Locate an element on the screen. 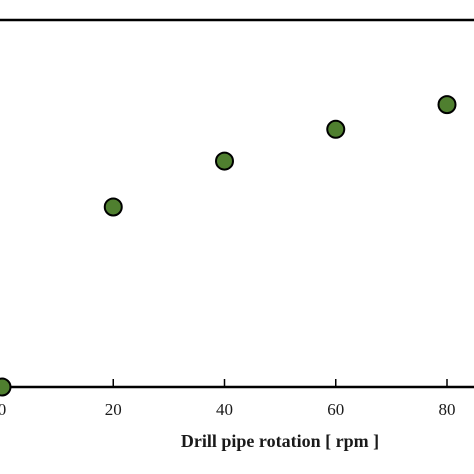 The width and height of the screenshot is (474, 474). x-tick-label-4: 80 is located at coordinates (447, 409).